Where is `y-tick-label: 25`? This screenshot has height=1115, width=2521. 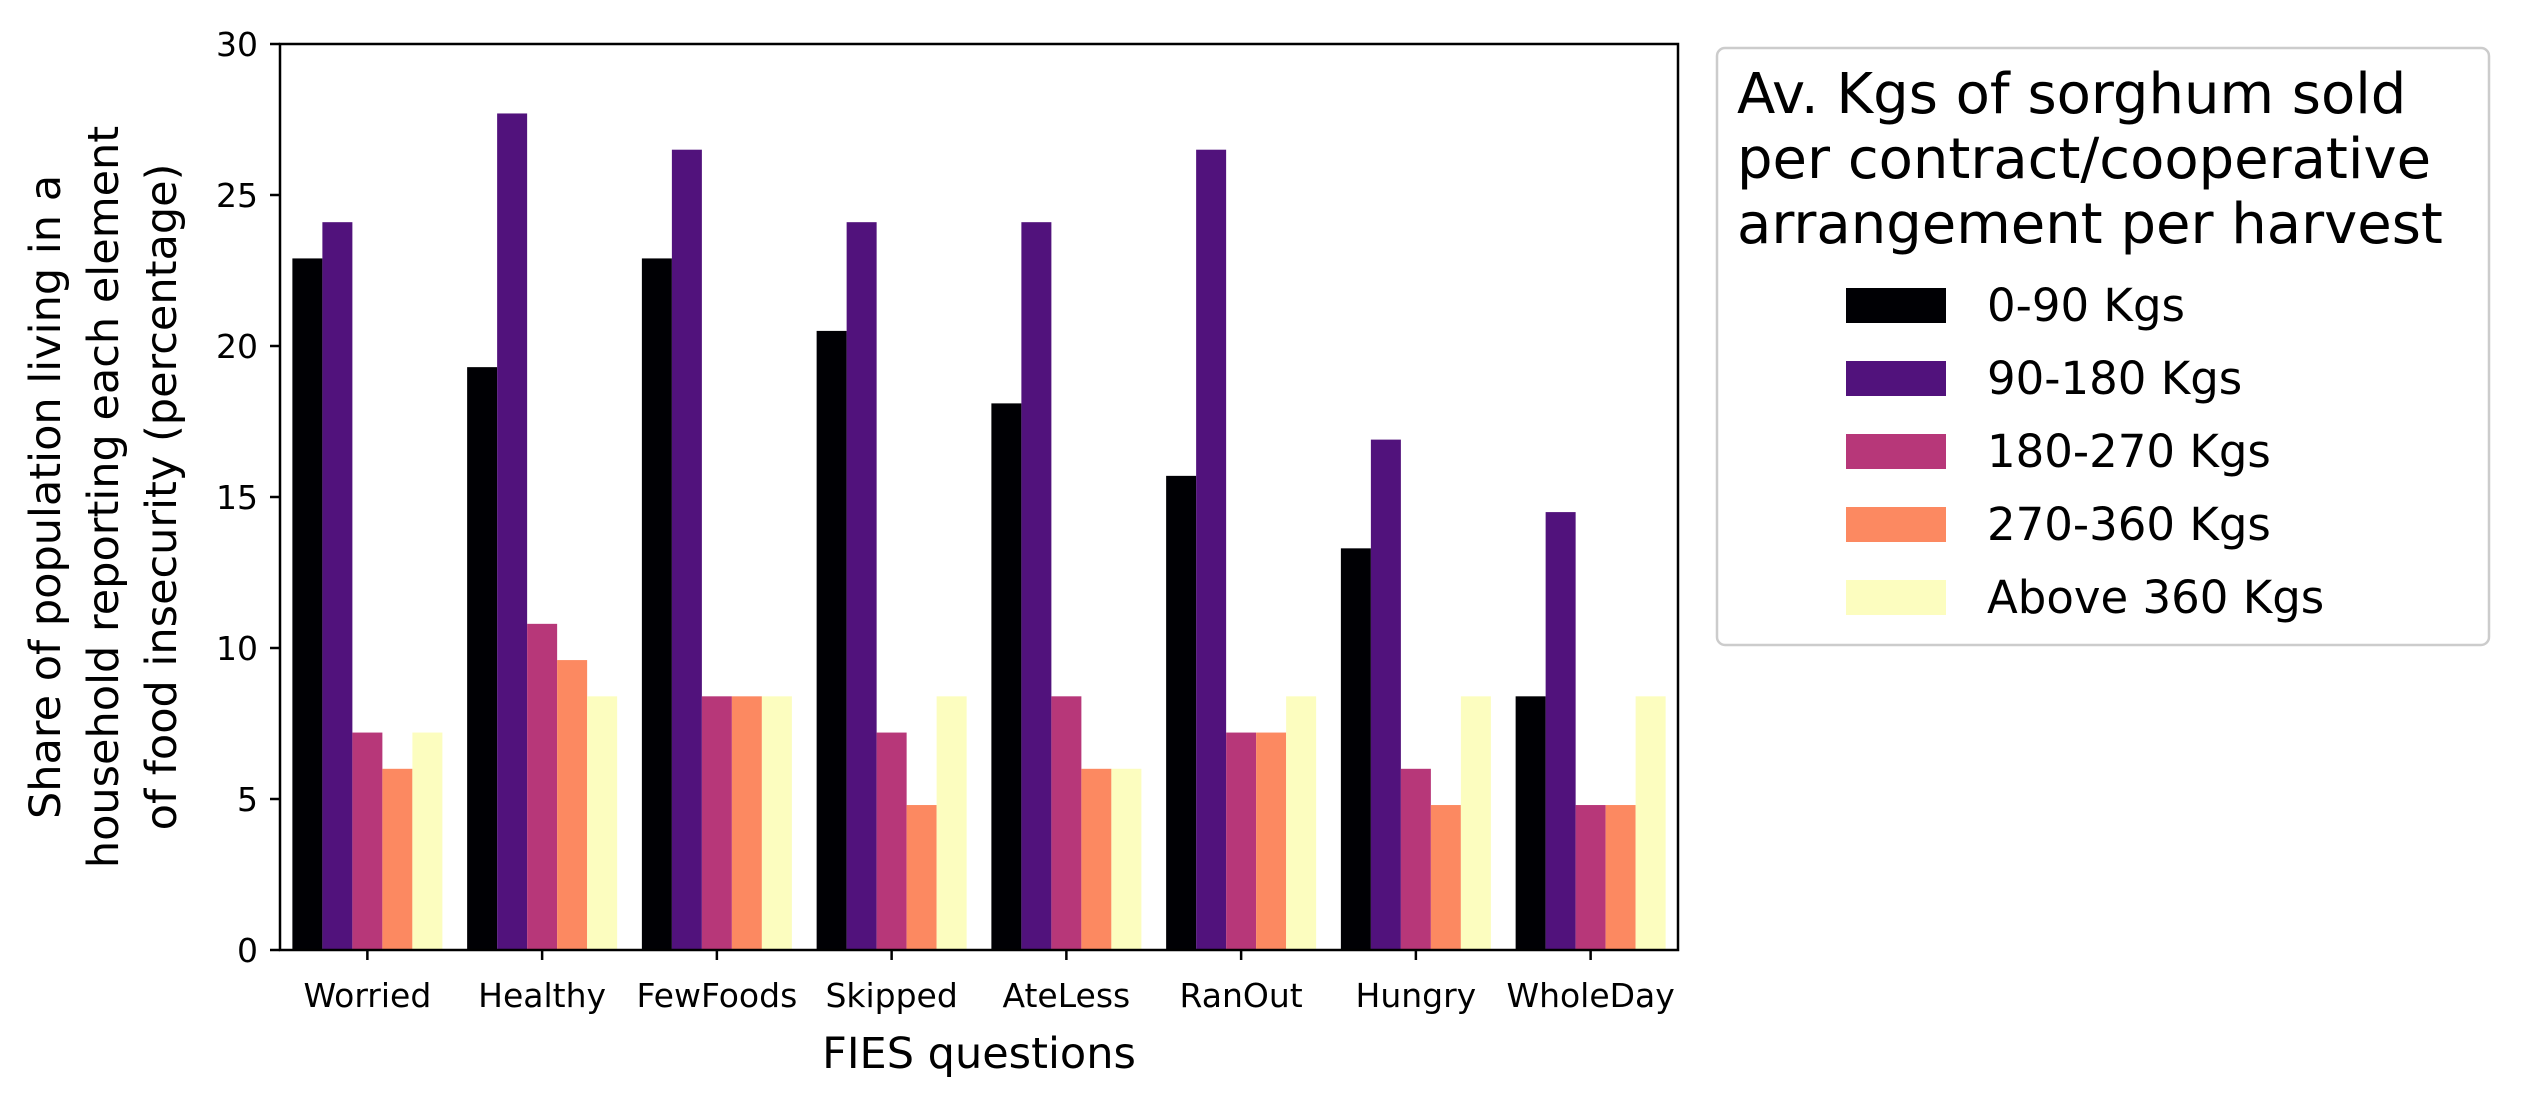
y-tick-label: 25 is located at coordinates (237, 195).